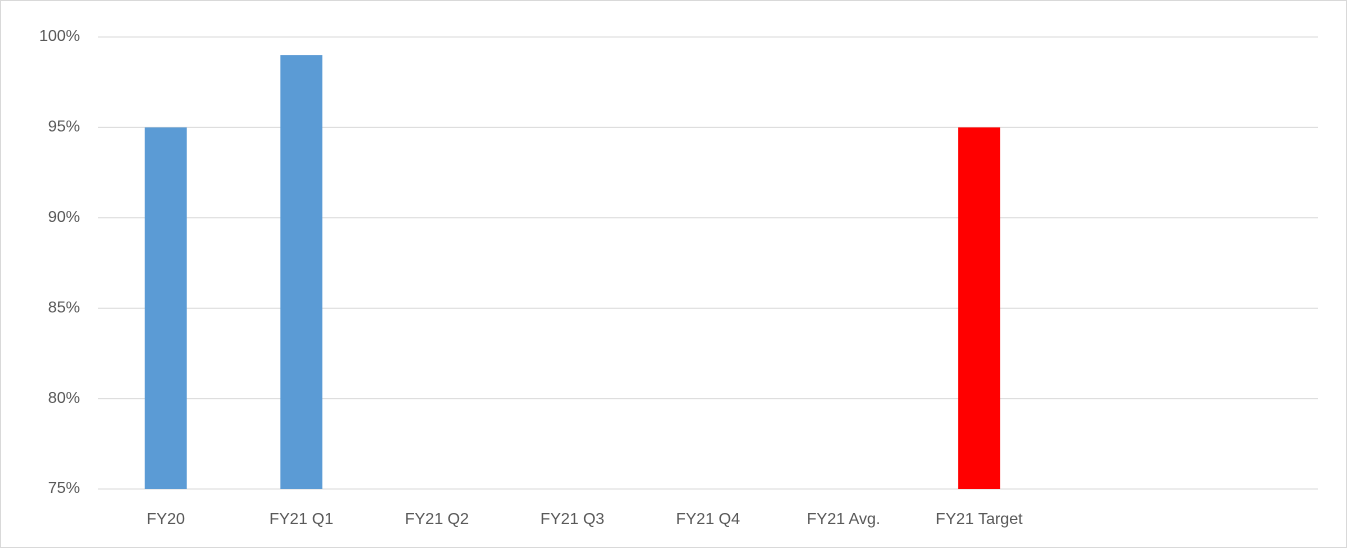 The height and width of the screenshot is (548, 1347). Describe the element at coordinates (844, 519) in the screenshot. I see `x-tick-label: FY21 Avg.` at that location.